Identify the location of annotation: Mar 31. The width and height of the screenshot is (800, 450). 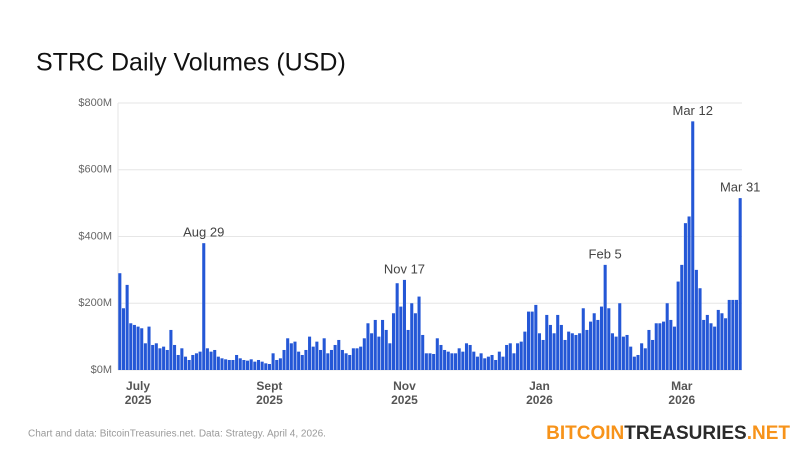
(740, 187).